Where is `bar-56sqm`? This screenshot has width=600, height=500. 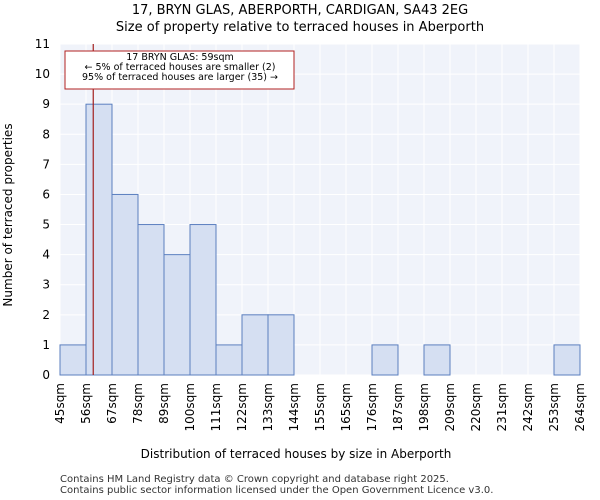
bar-56sqm is located at coordinates (99, 239).